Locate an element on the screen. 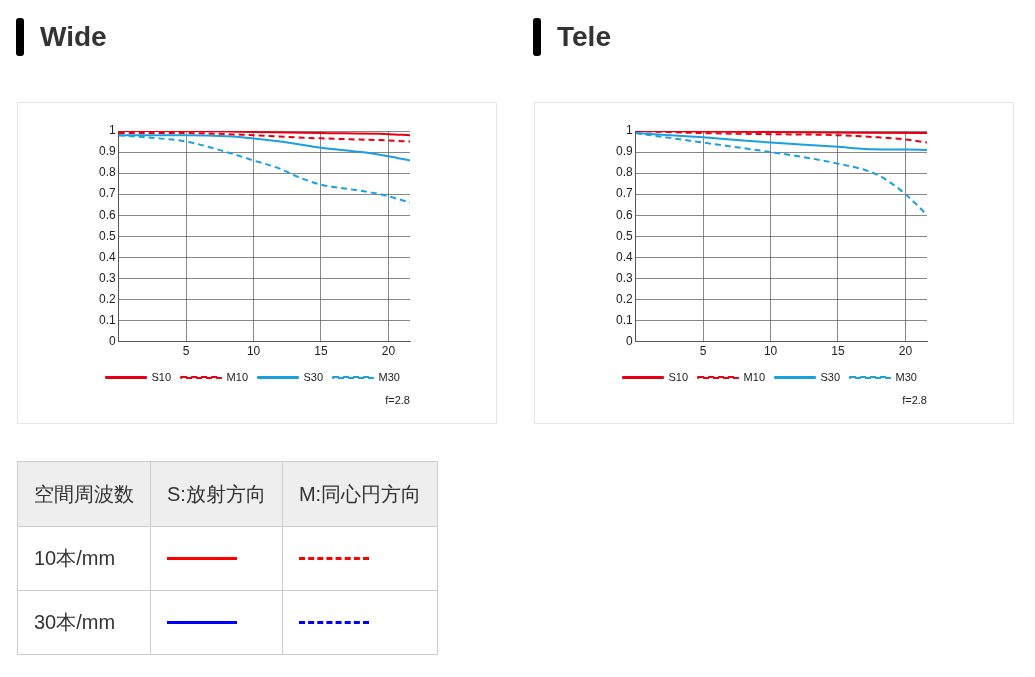 This screenshot has height=677, width=1035. text: 空間周波数 is located at coordinates (84, 494).